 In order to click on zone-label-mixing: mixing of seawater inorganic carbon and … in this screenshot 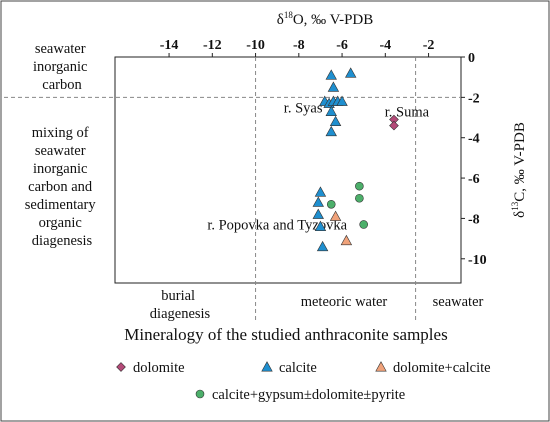, I will do `click(62, 187)`.